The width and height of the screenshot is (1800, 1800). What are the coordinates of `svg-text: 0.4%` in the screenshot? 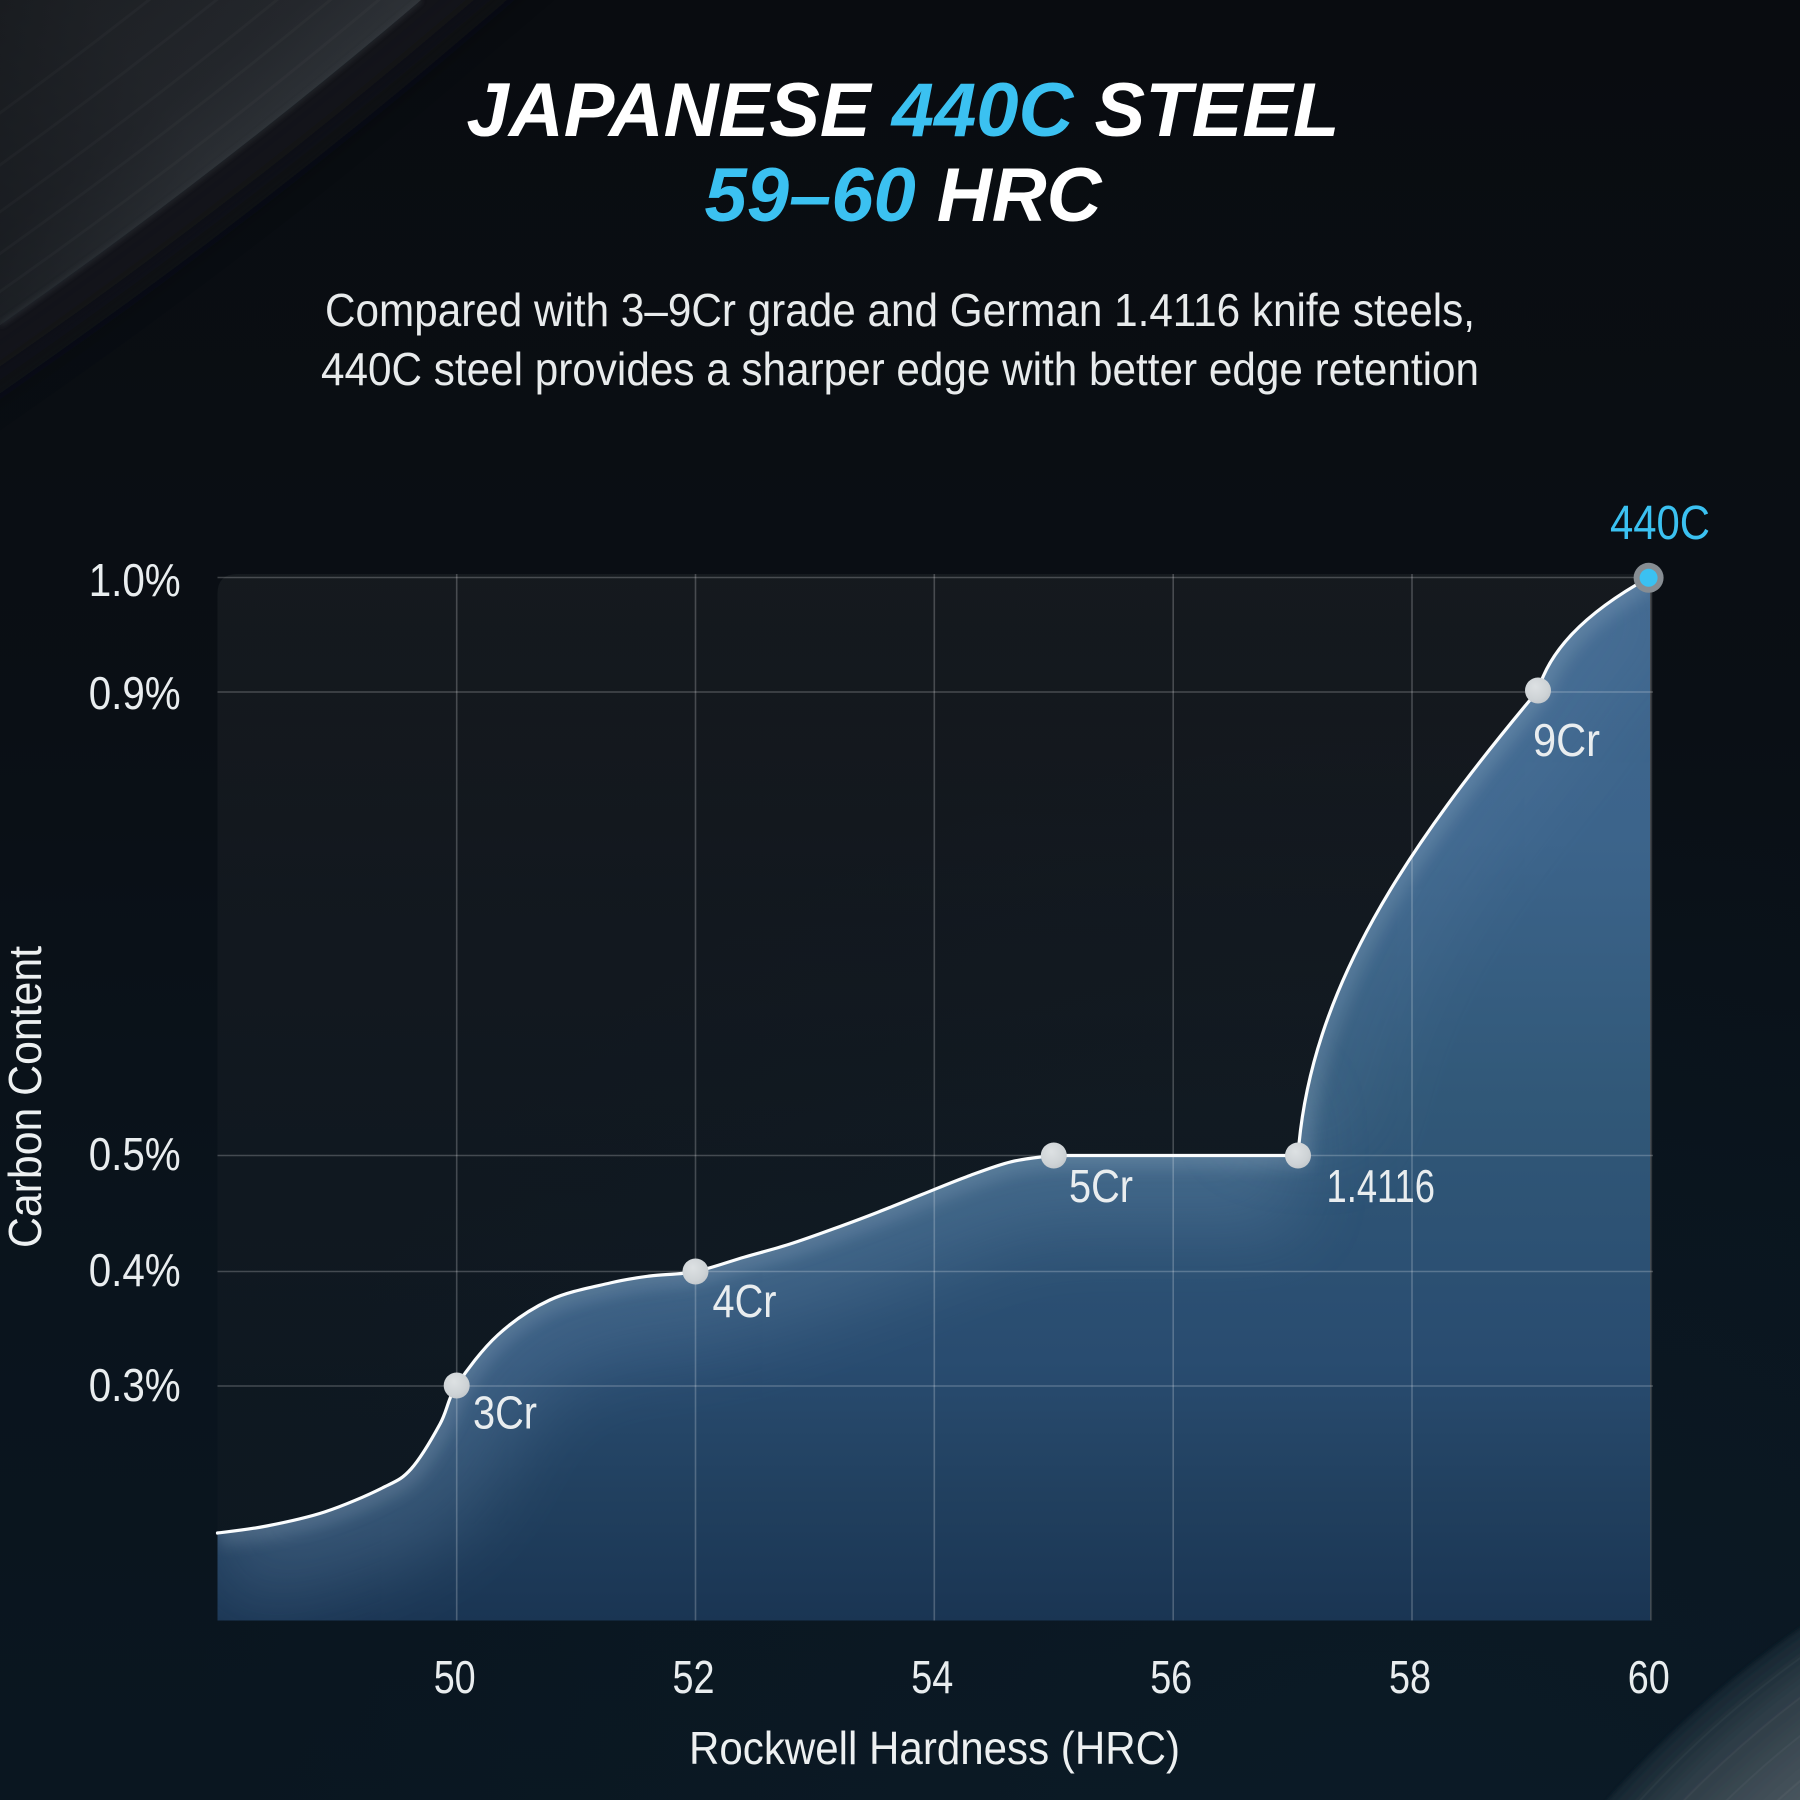 It's located at (135, 1270).